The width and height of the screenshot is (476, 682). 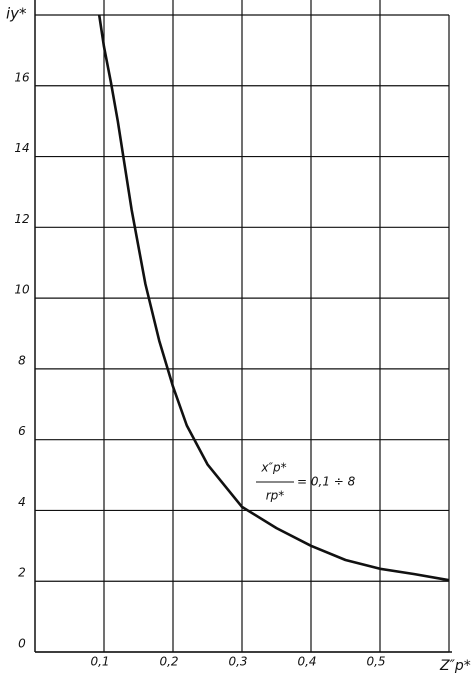 What do you see at coordinates (99, 662) in the screenshot?
I see `x-tick-label: 0,1` at bounding box center [99, 662].